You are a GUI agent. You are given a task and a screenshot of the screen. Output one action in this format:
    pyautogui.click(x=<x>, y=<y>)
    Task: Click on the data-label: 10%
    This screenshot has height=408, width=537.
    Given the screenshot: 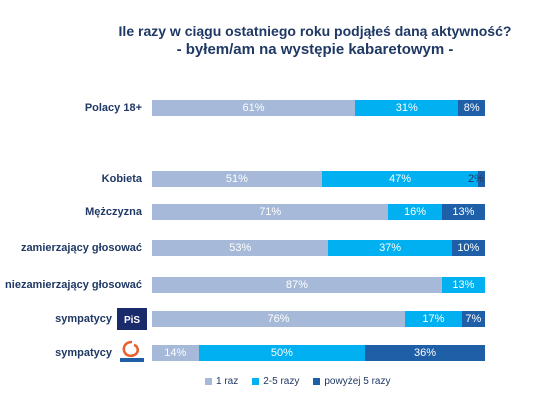 What is the action you would take?
    pyautogui.click(x=468, y=248)
    